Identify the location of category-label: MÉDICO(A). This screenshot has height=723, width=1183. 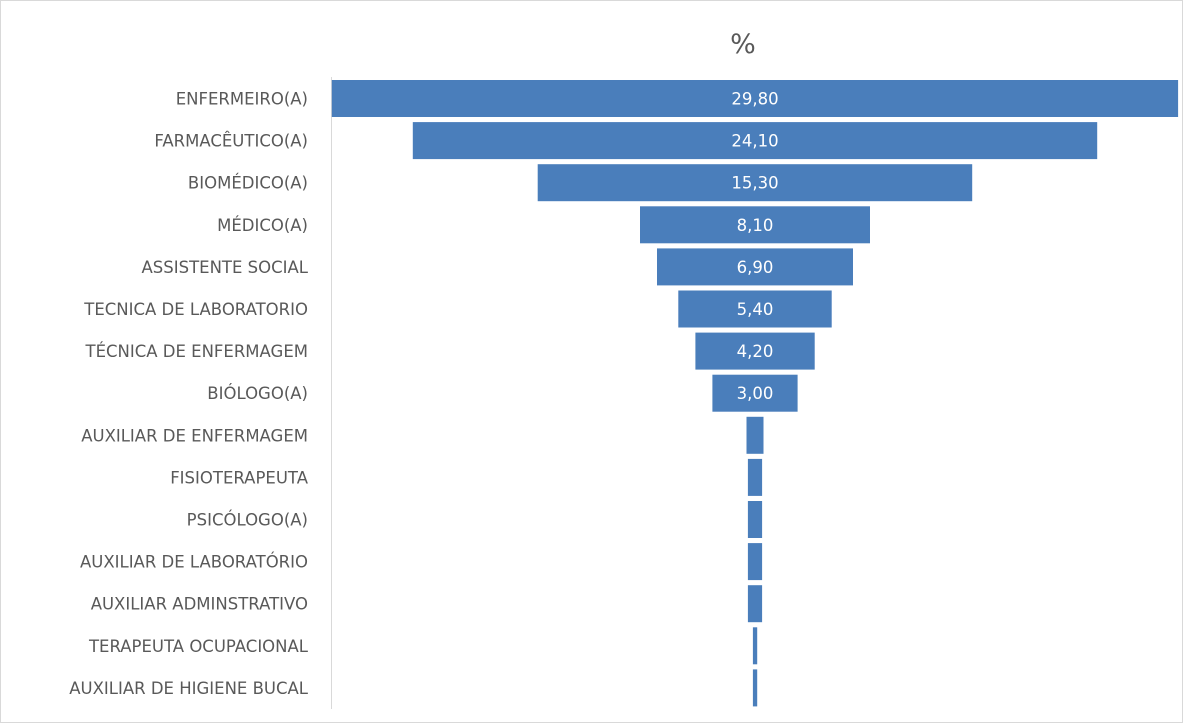
(262, 225).